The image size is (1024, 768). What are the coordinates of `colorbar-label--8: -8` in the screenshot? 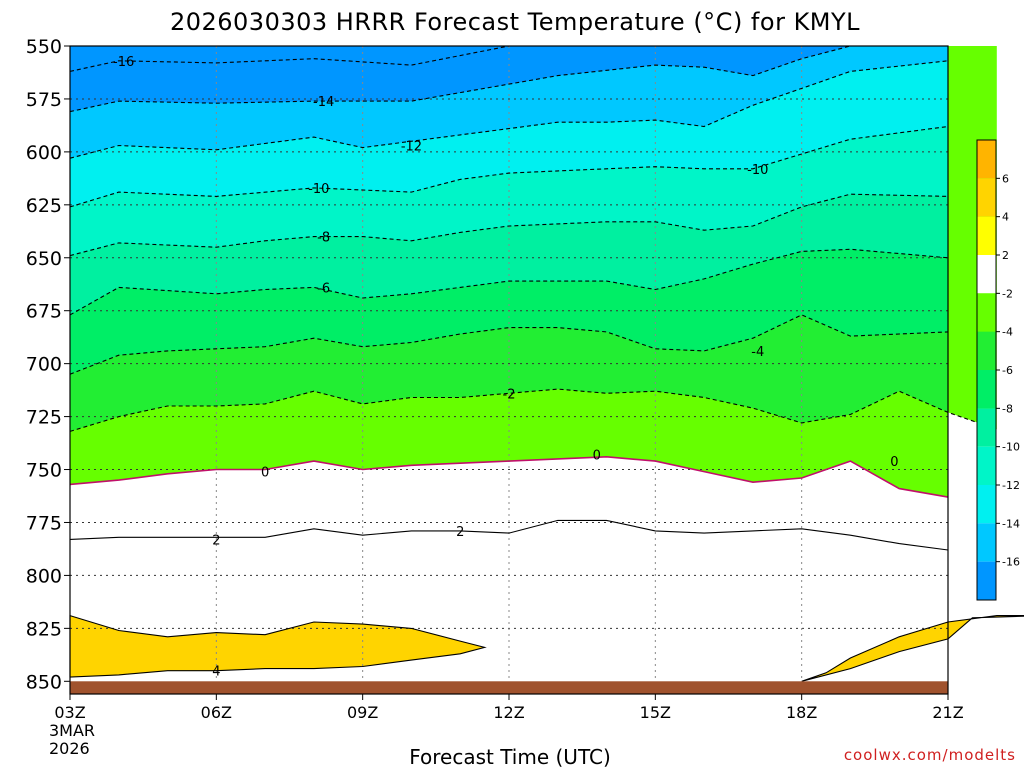 It's located at (1007, 408).